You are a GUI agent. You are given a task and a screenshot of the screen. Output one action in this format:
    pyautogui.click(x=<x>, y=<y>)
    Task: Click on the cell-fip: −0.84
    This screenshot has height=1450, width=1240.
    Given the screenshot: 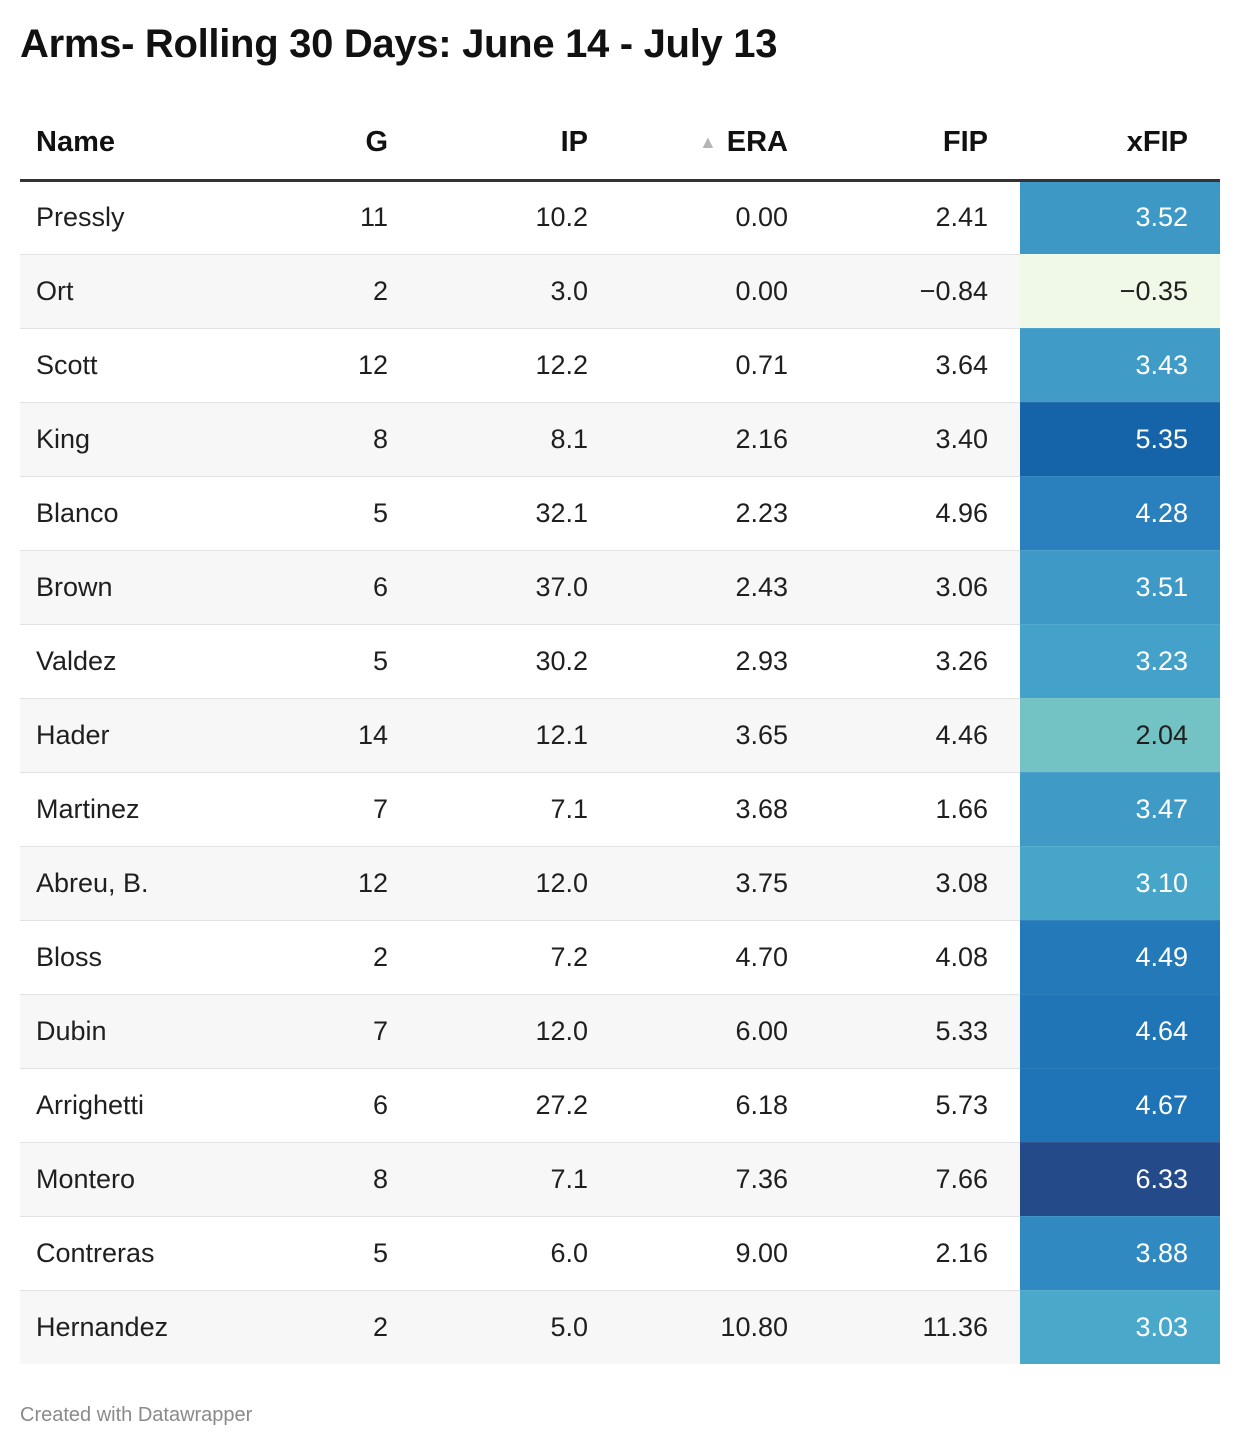 What is the action you would take?
    pyautogui.click(x=920, y=291)
    